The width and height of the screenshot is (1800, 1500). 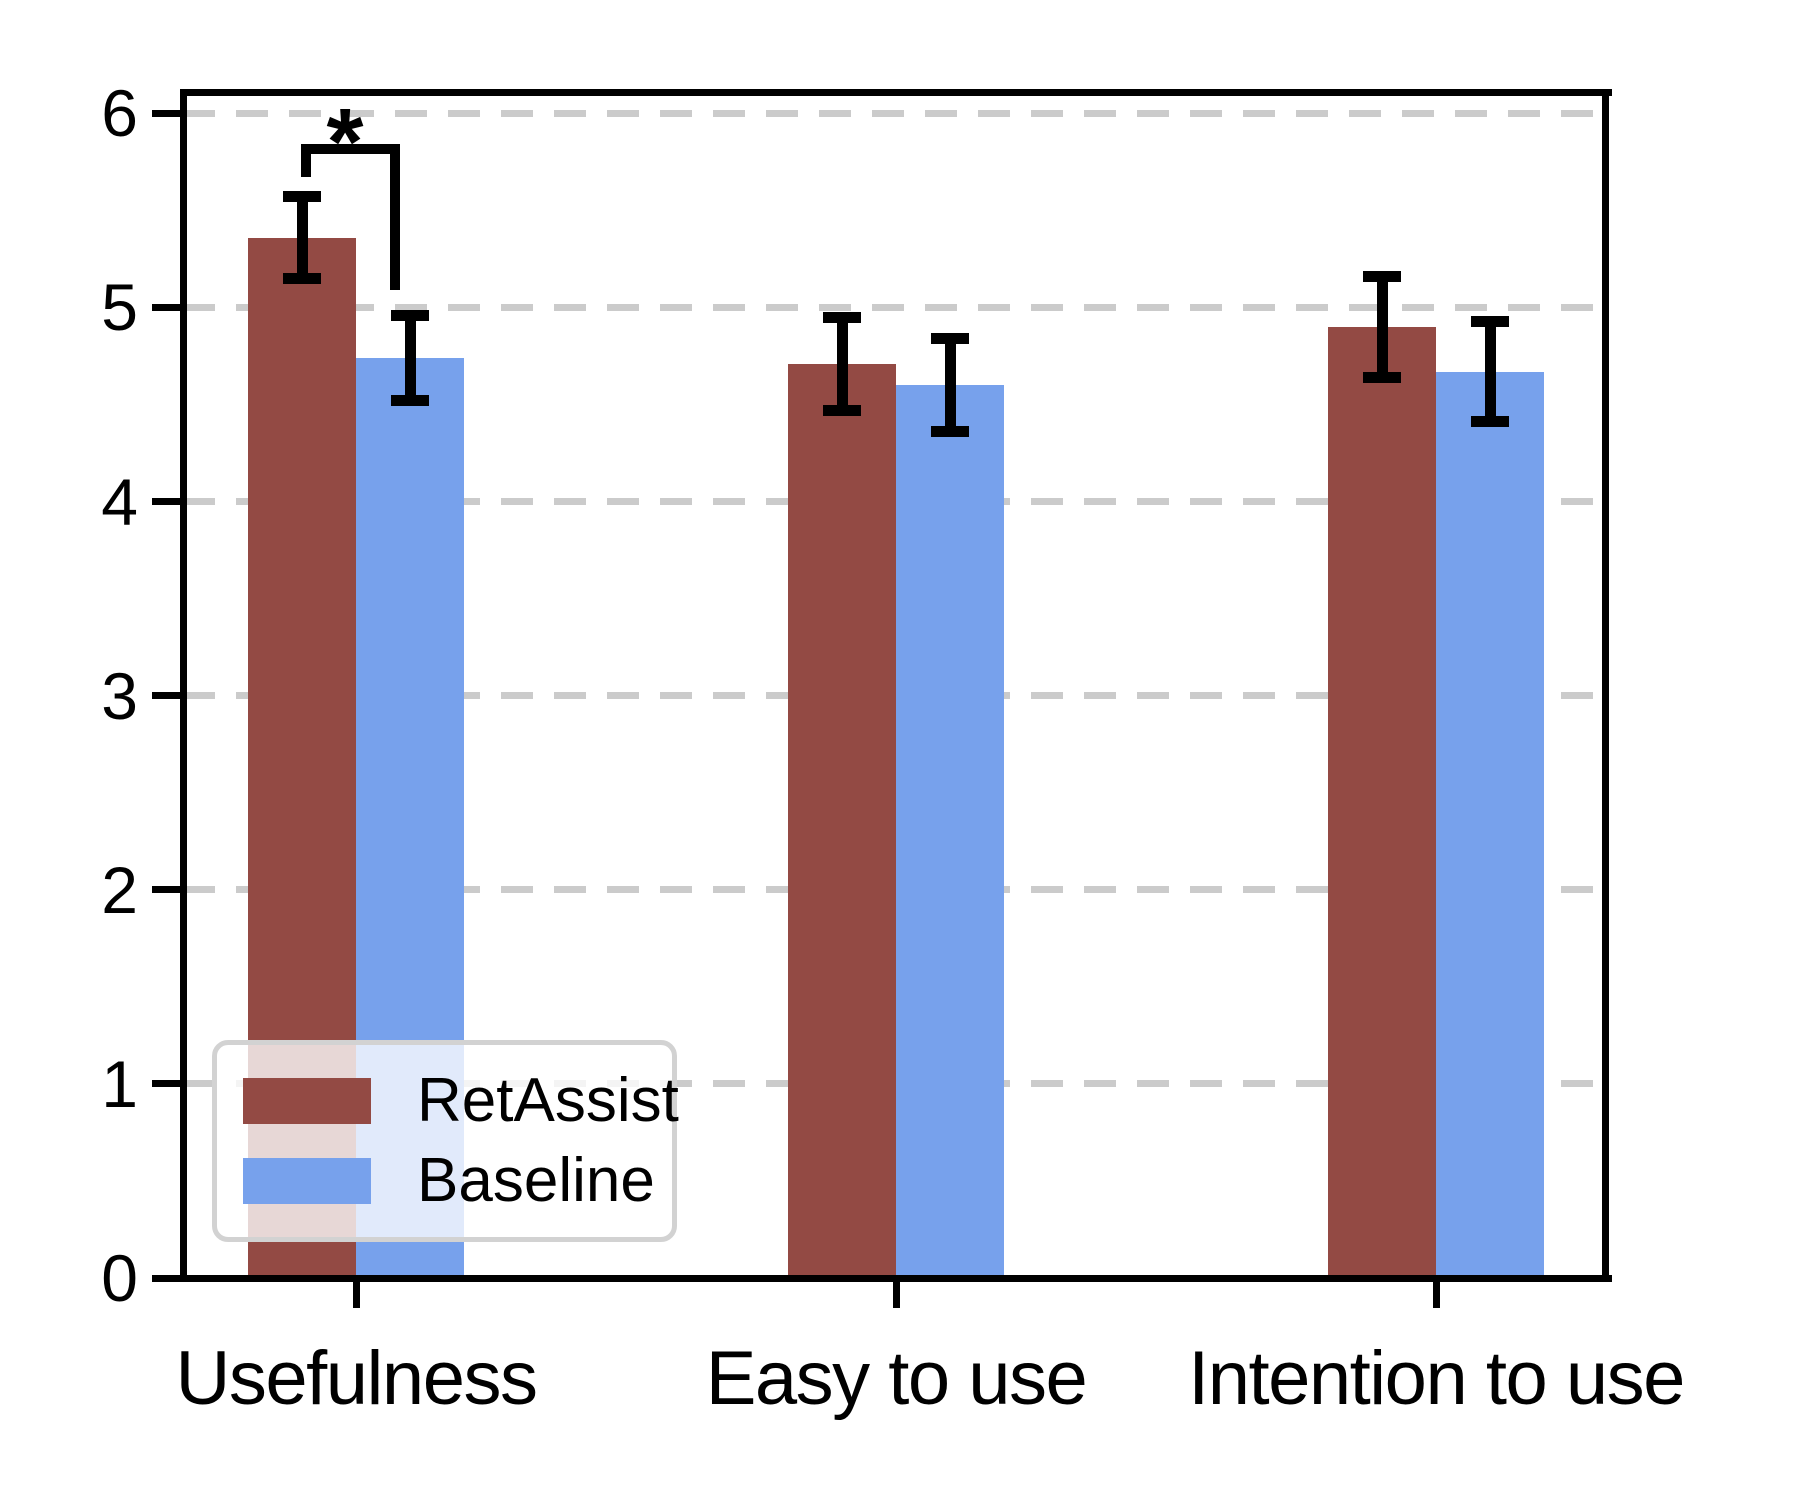 I want to click on y-tick-label-4: 4, so click(x=119, y=501).